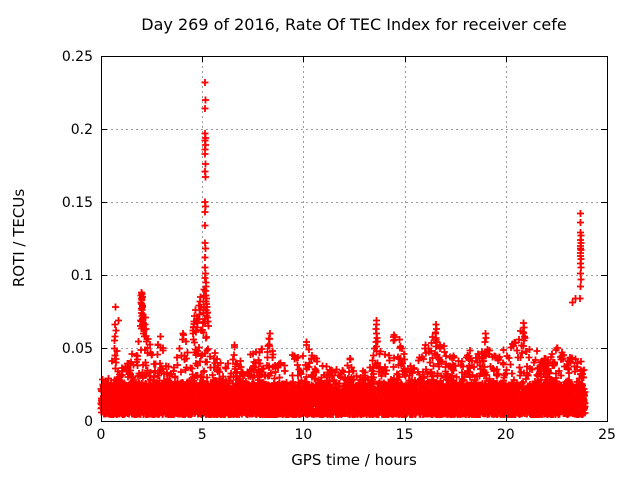 The width and height of the screenshot is (640, 480). Describe the element at coordinates (354, 460) in the screenshot. I see `x-axis-label: GPS time / hours` at that location.